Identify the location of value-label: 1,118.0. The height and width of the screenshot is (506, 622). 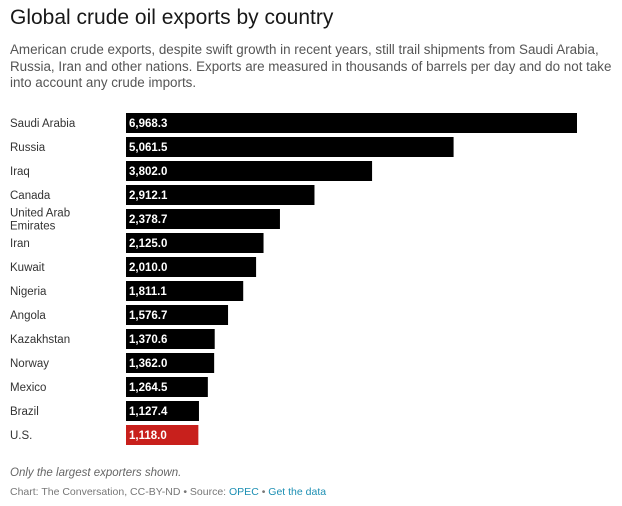
(148, 436).